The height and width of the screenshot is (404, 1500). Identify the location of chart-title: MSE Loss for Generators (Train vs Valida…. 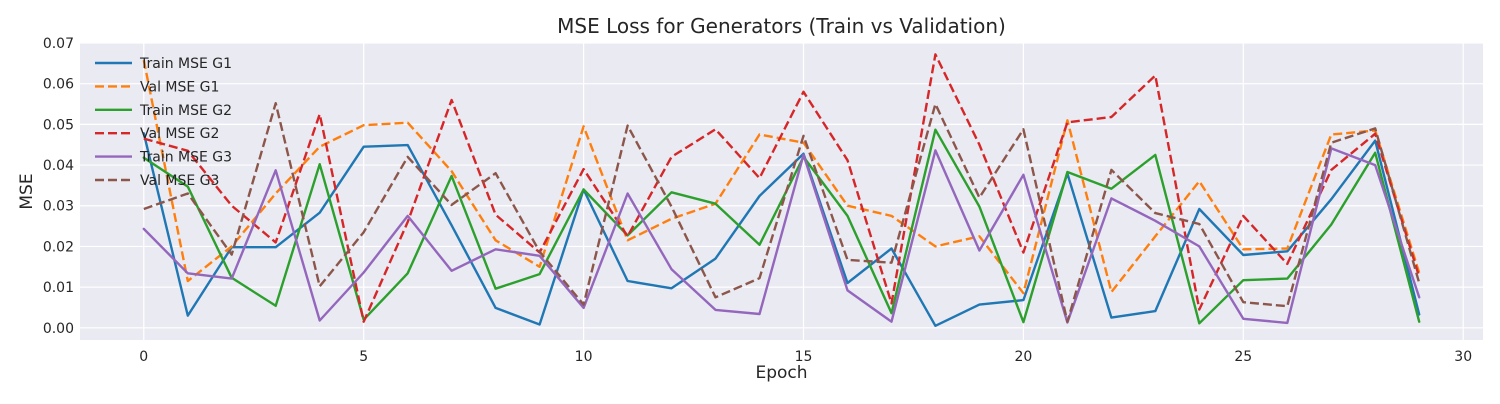
(781, 26).